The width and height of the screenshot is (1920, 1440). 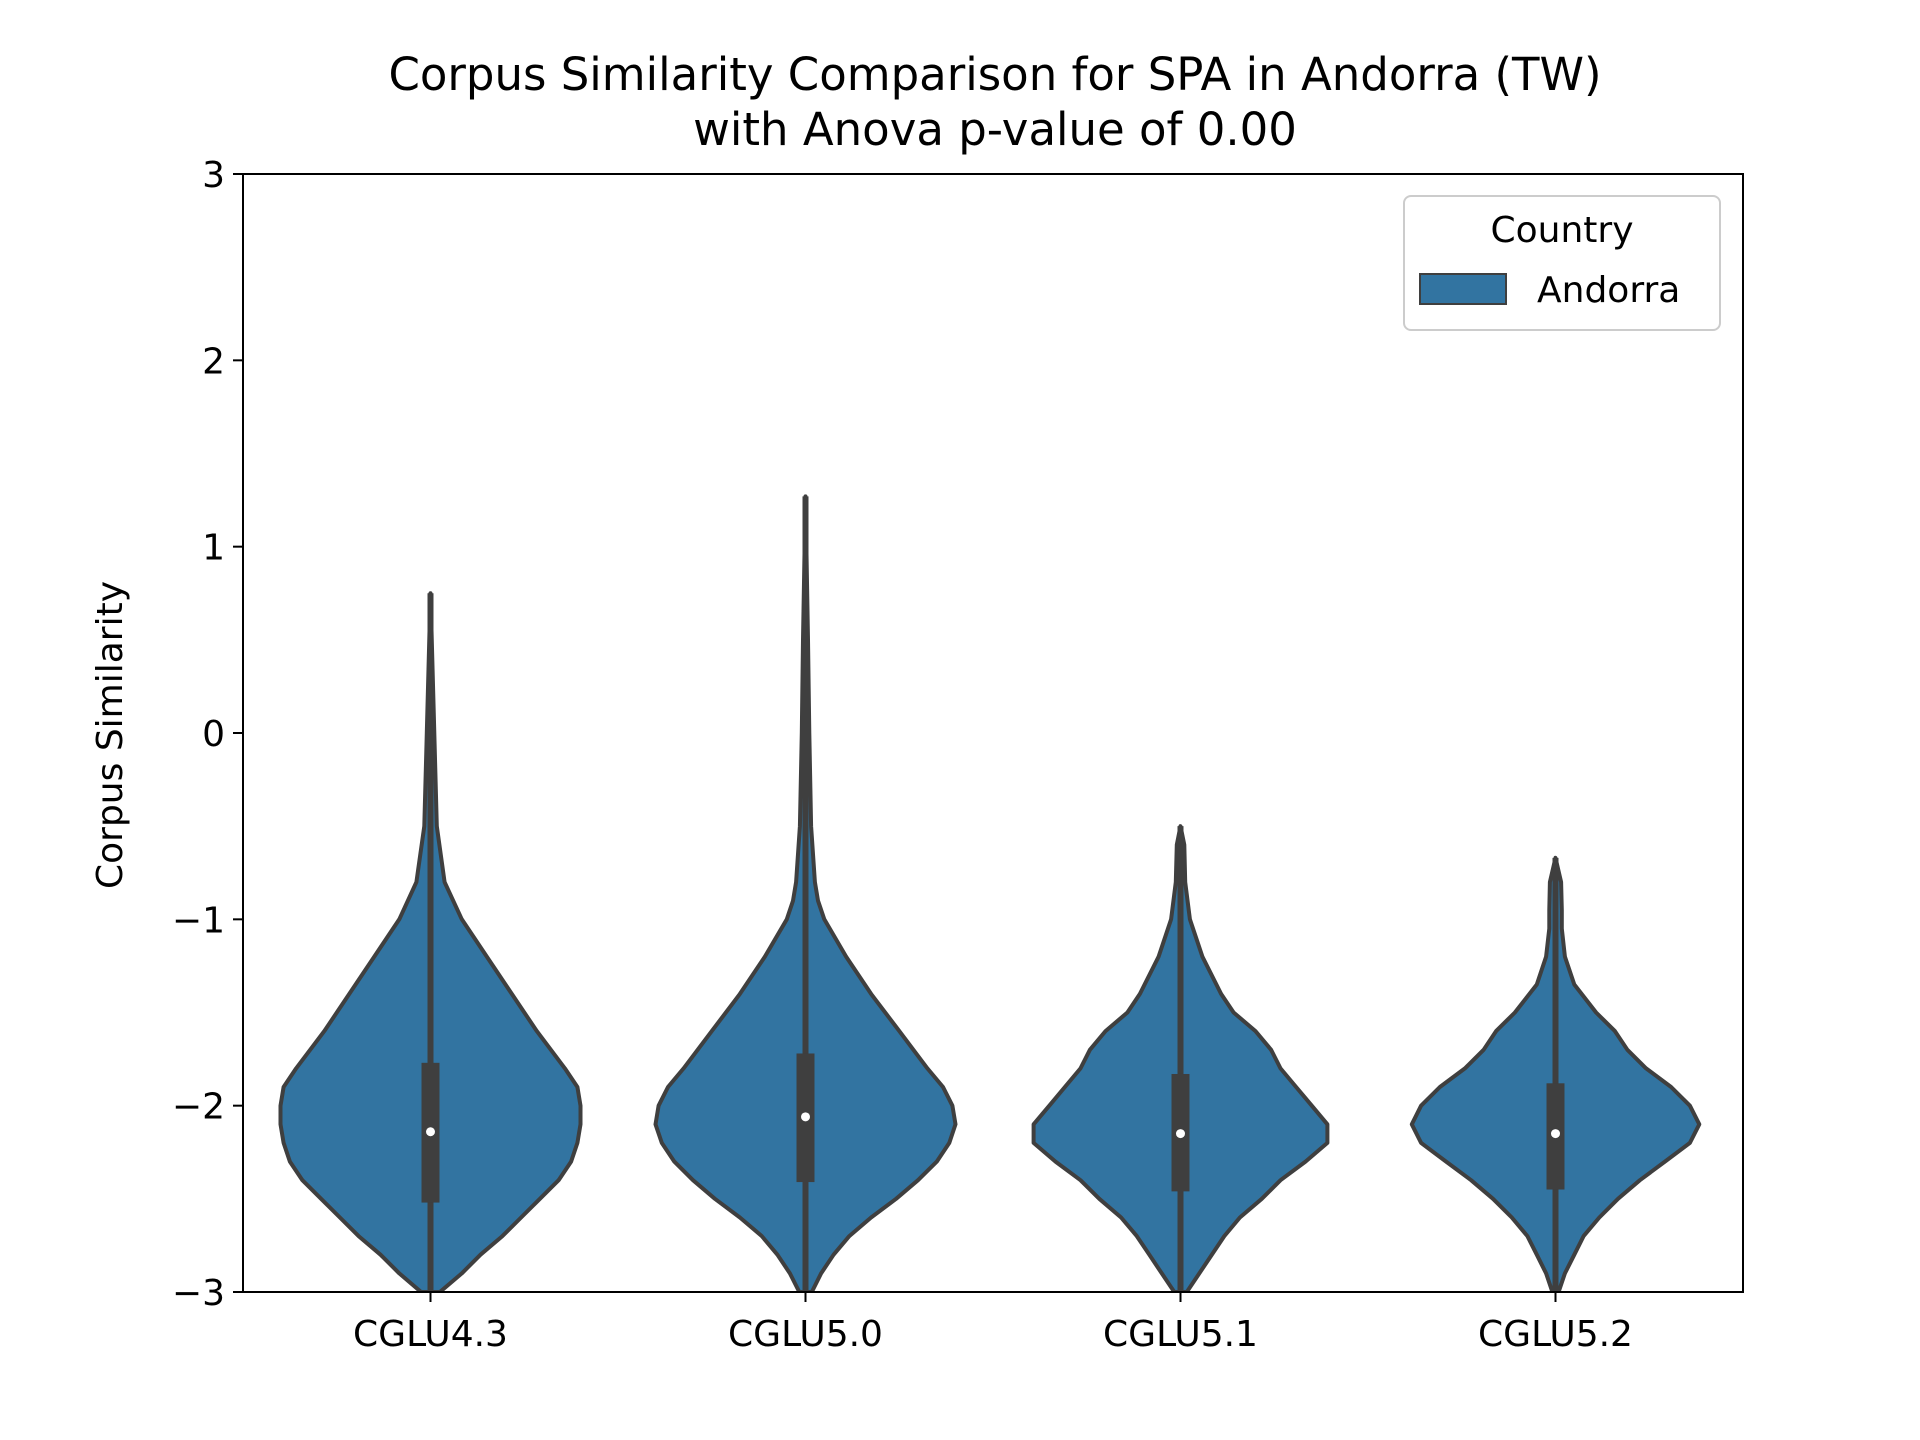 What do you see at coordinates (805, 1334) in the screenshot?
I see `x-tick-label: CGLU5.0` at bounding box center [805, 1334].